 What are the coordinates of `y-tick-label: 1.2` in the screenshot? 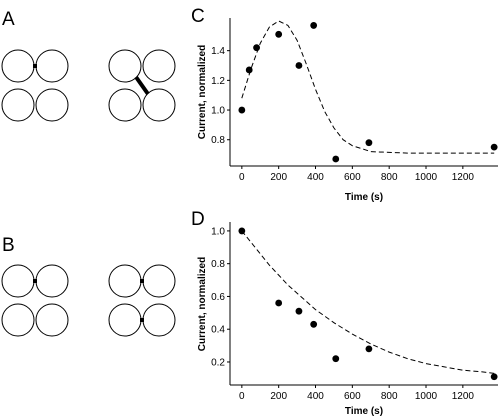 It's located at (218, 81).